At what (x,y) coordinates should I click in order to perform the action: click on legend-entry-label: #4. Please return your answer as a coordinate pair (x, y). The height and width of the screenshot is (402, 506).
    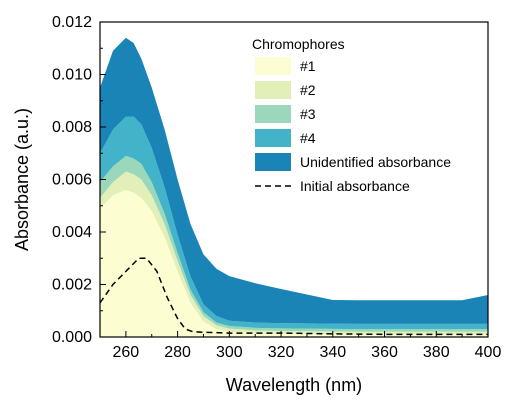
    Looking at the image, I should click on (308, 138).